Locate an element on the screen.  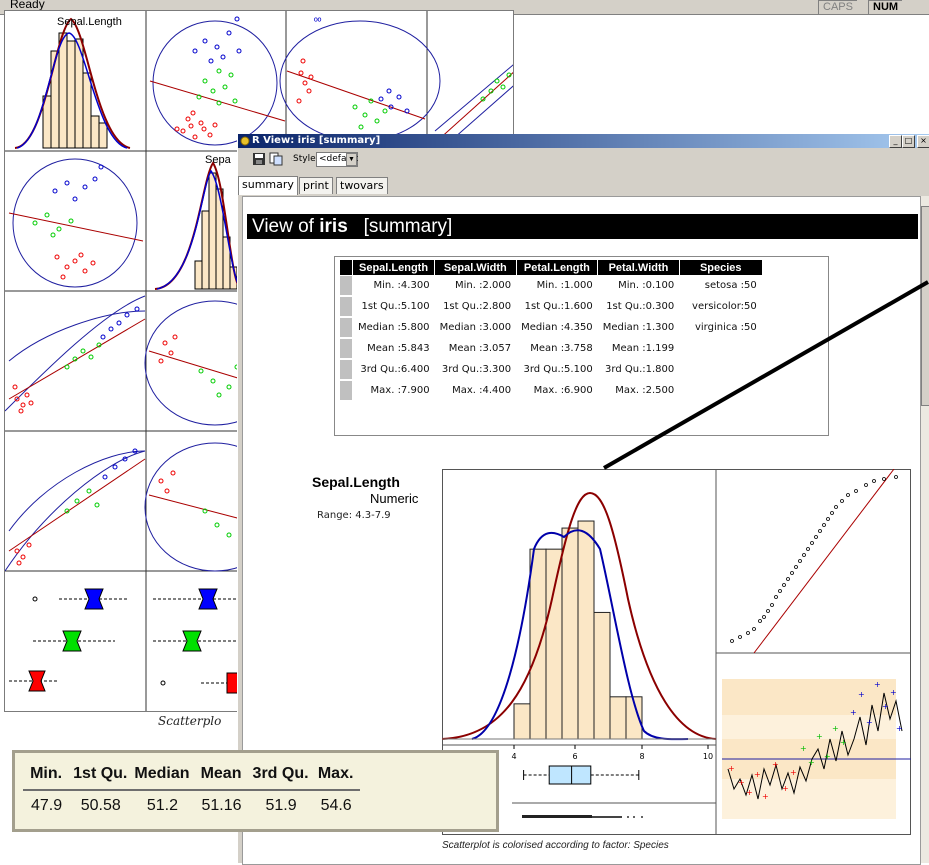
tab-print: print is located at coordinates (316, 185).